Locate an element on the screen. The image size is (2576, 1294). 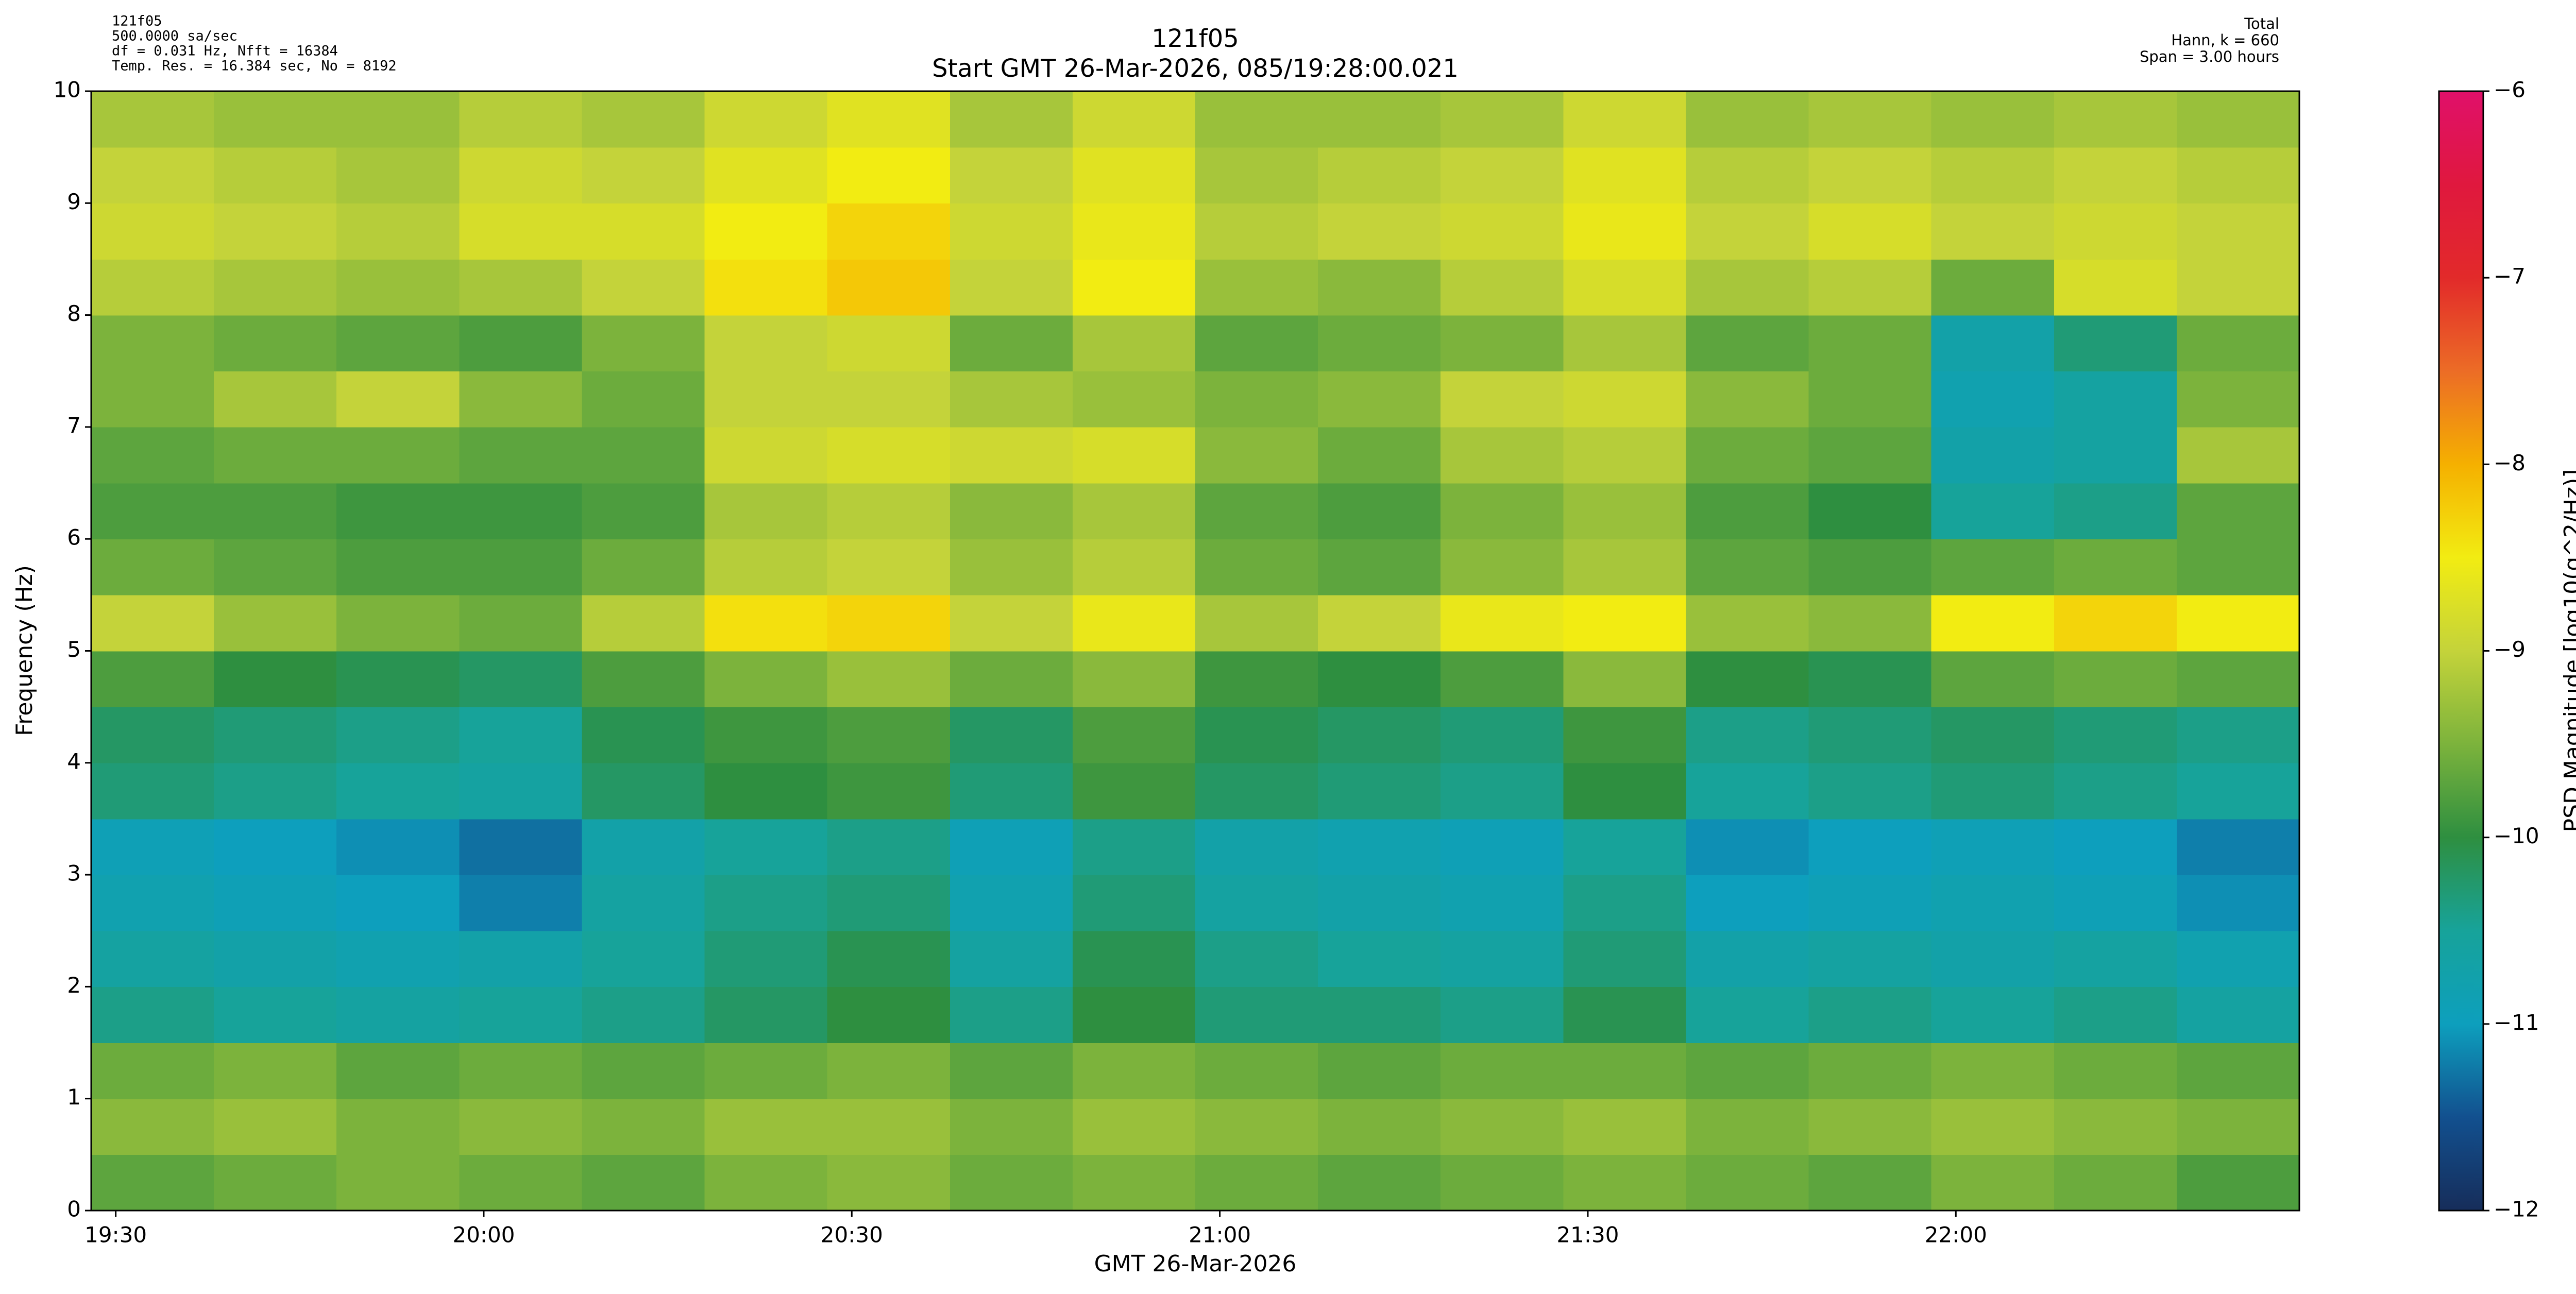
info-text: Span = 3.00 hours is located at coordinates (2209, 56).